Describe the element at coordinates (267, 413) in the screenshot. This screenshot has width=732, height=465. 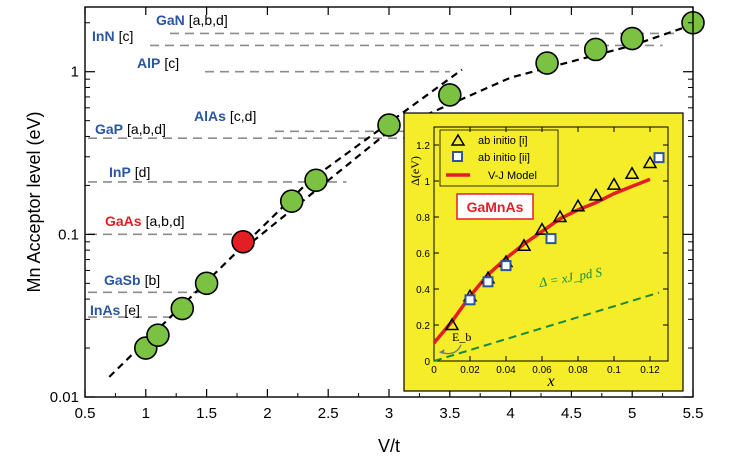
I see `x-tick-label: 2` at that location.